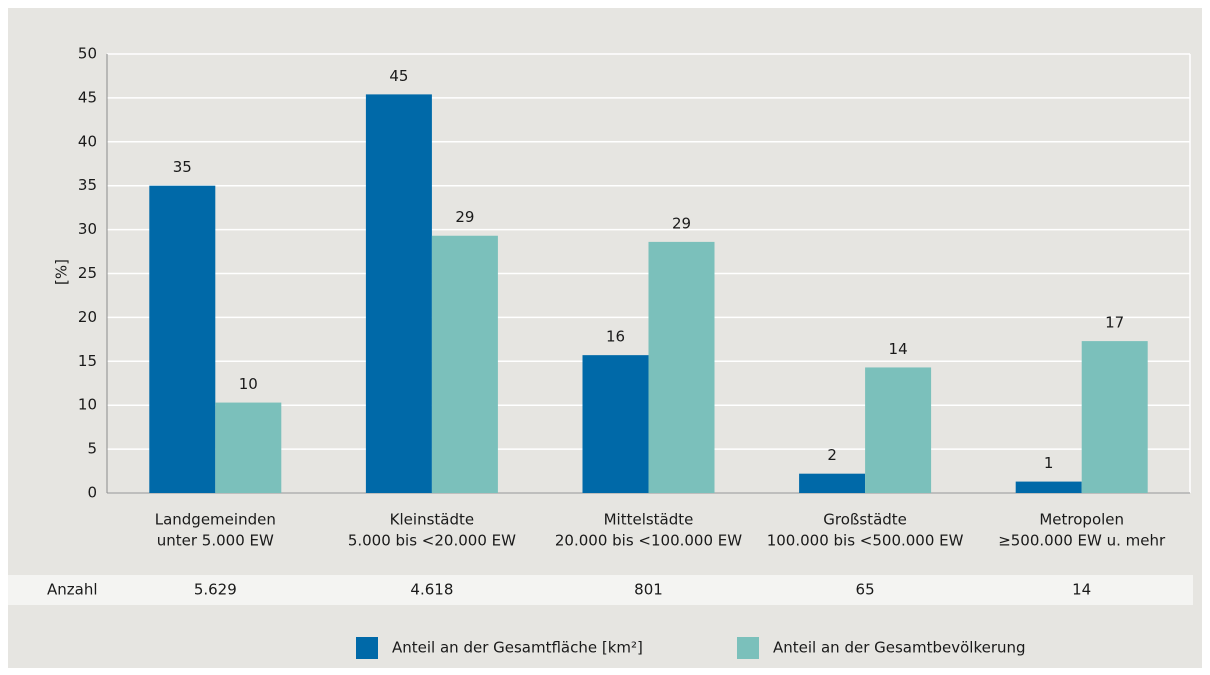  I want to click on value-label: 2, so click(832, 455).